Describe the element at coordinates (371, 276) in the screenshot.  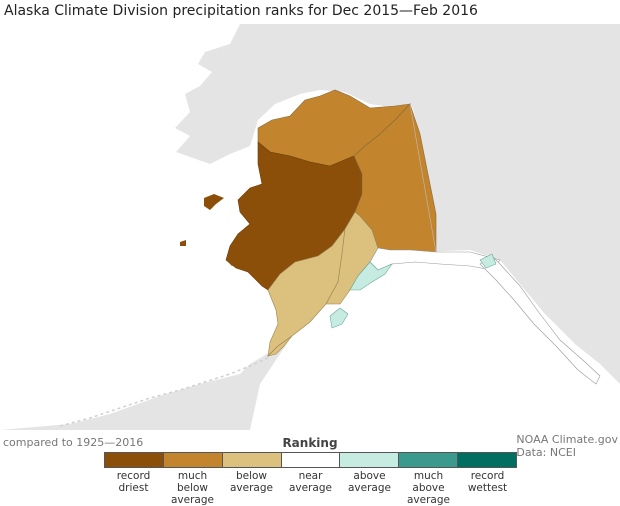
I see `division-kenai-coast` at that location.